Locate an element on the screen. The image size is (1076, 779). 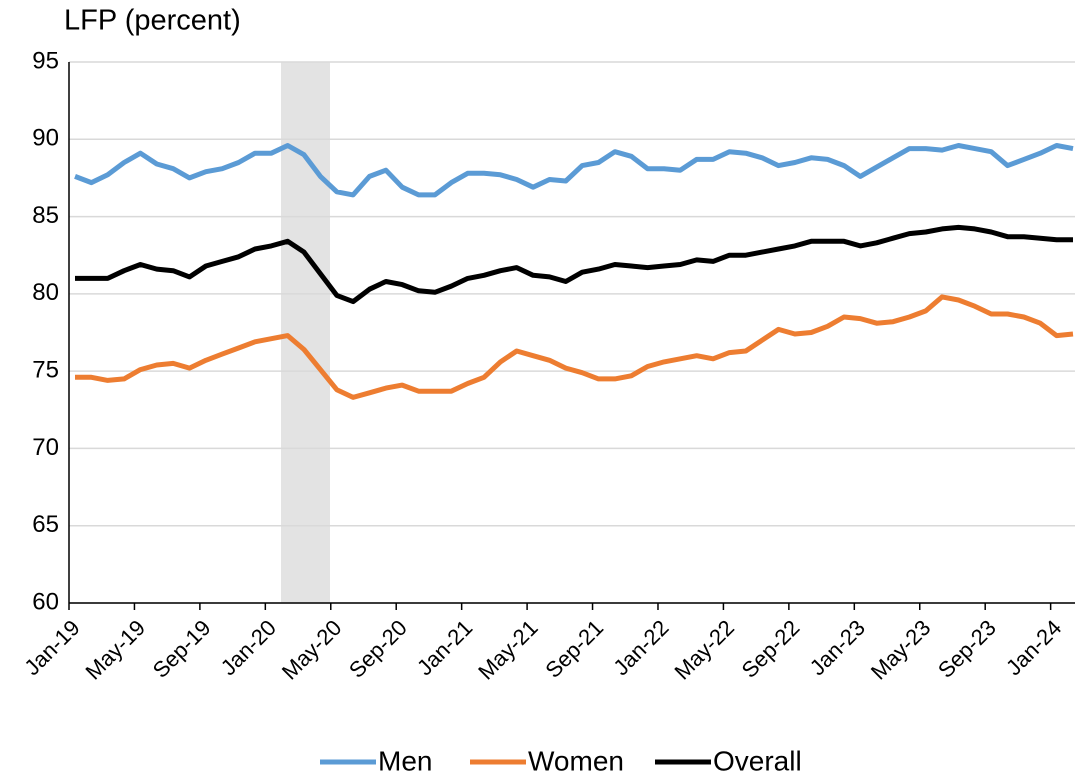
x-tick-label: May-22 is located at coordinates (705, 650).